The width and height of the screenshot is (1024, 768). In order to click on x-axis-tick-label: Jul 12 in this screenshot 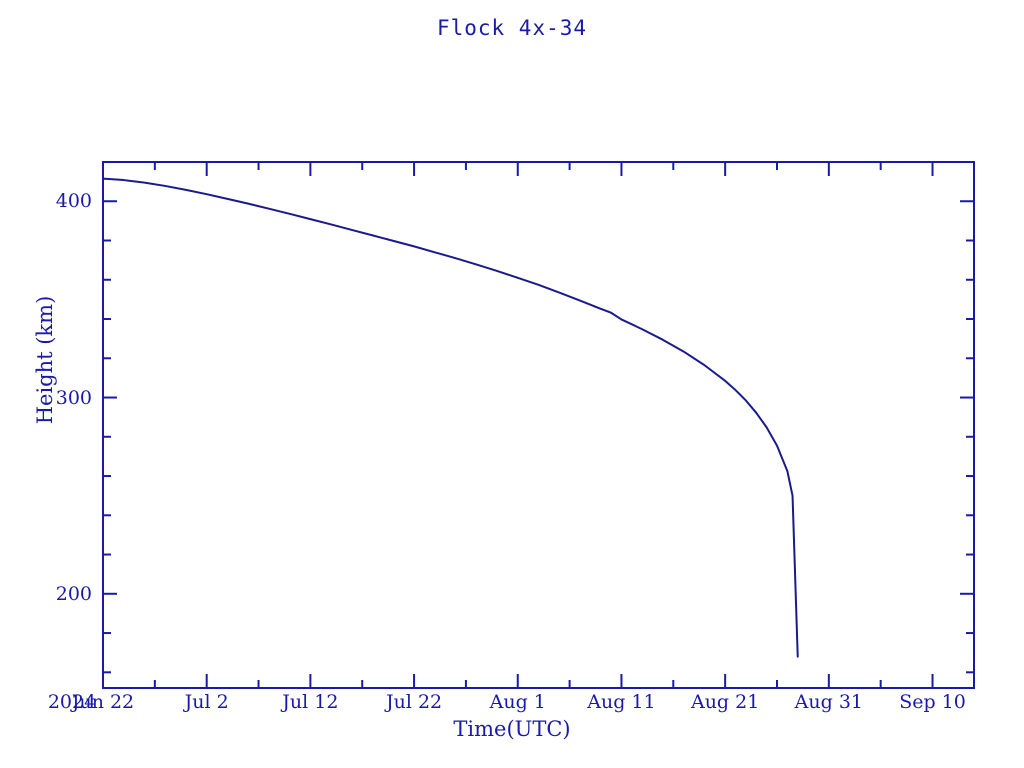, I will do `click(310, 702)`.